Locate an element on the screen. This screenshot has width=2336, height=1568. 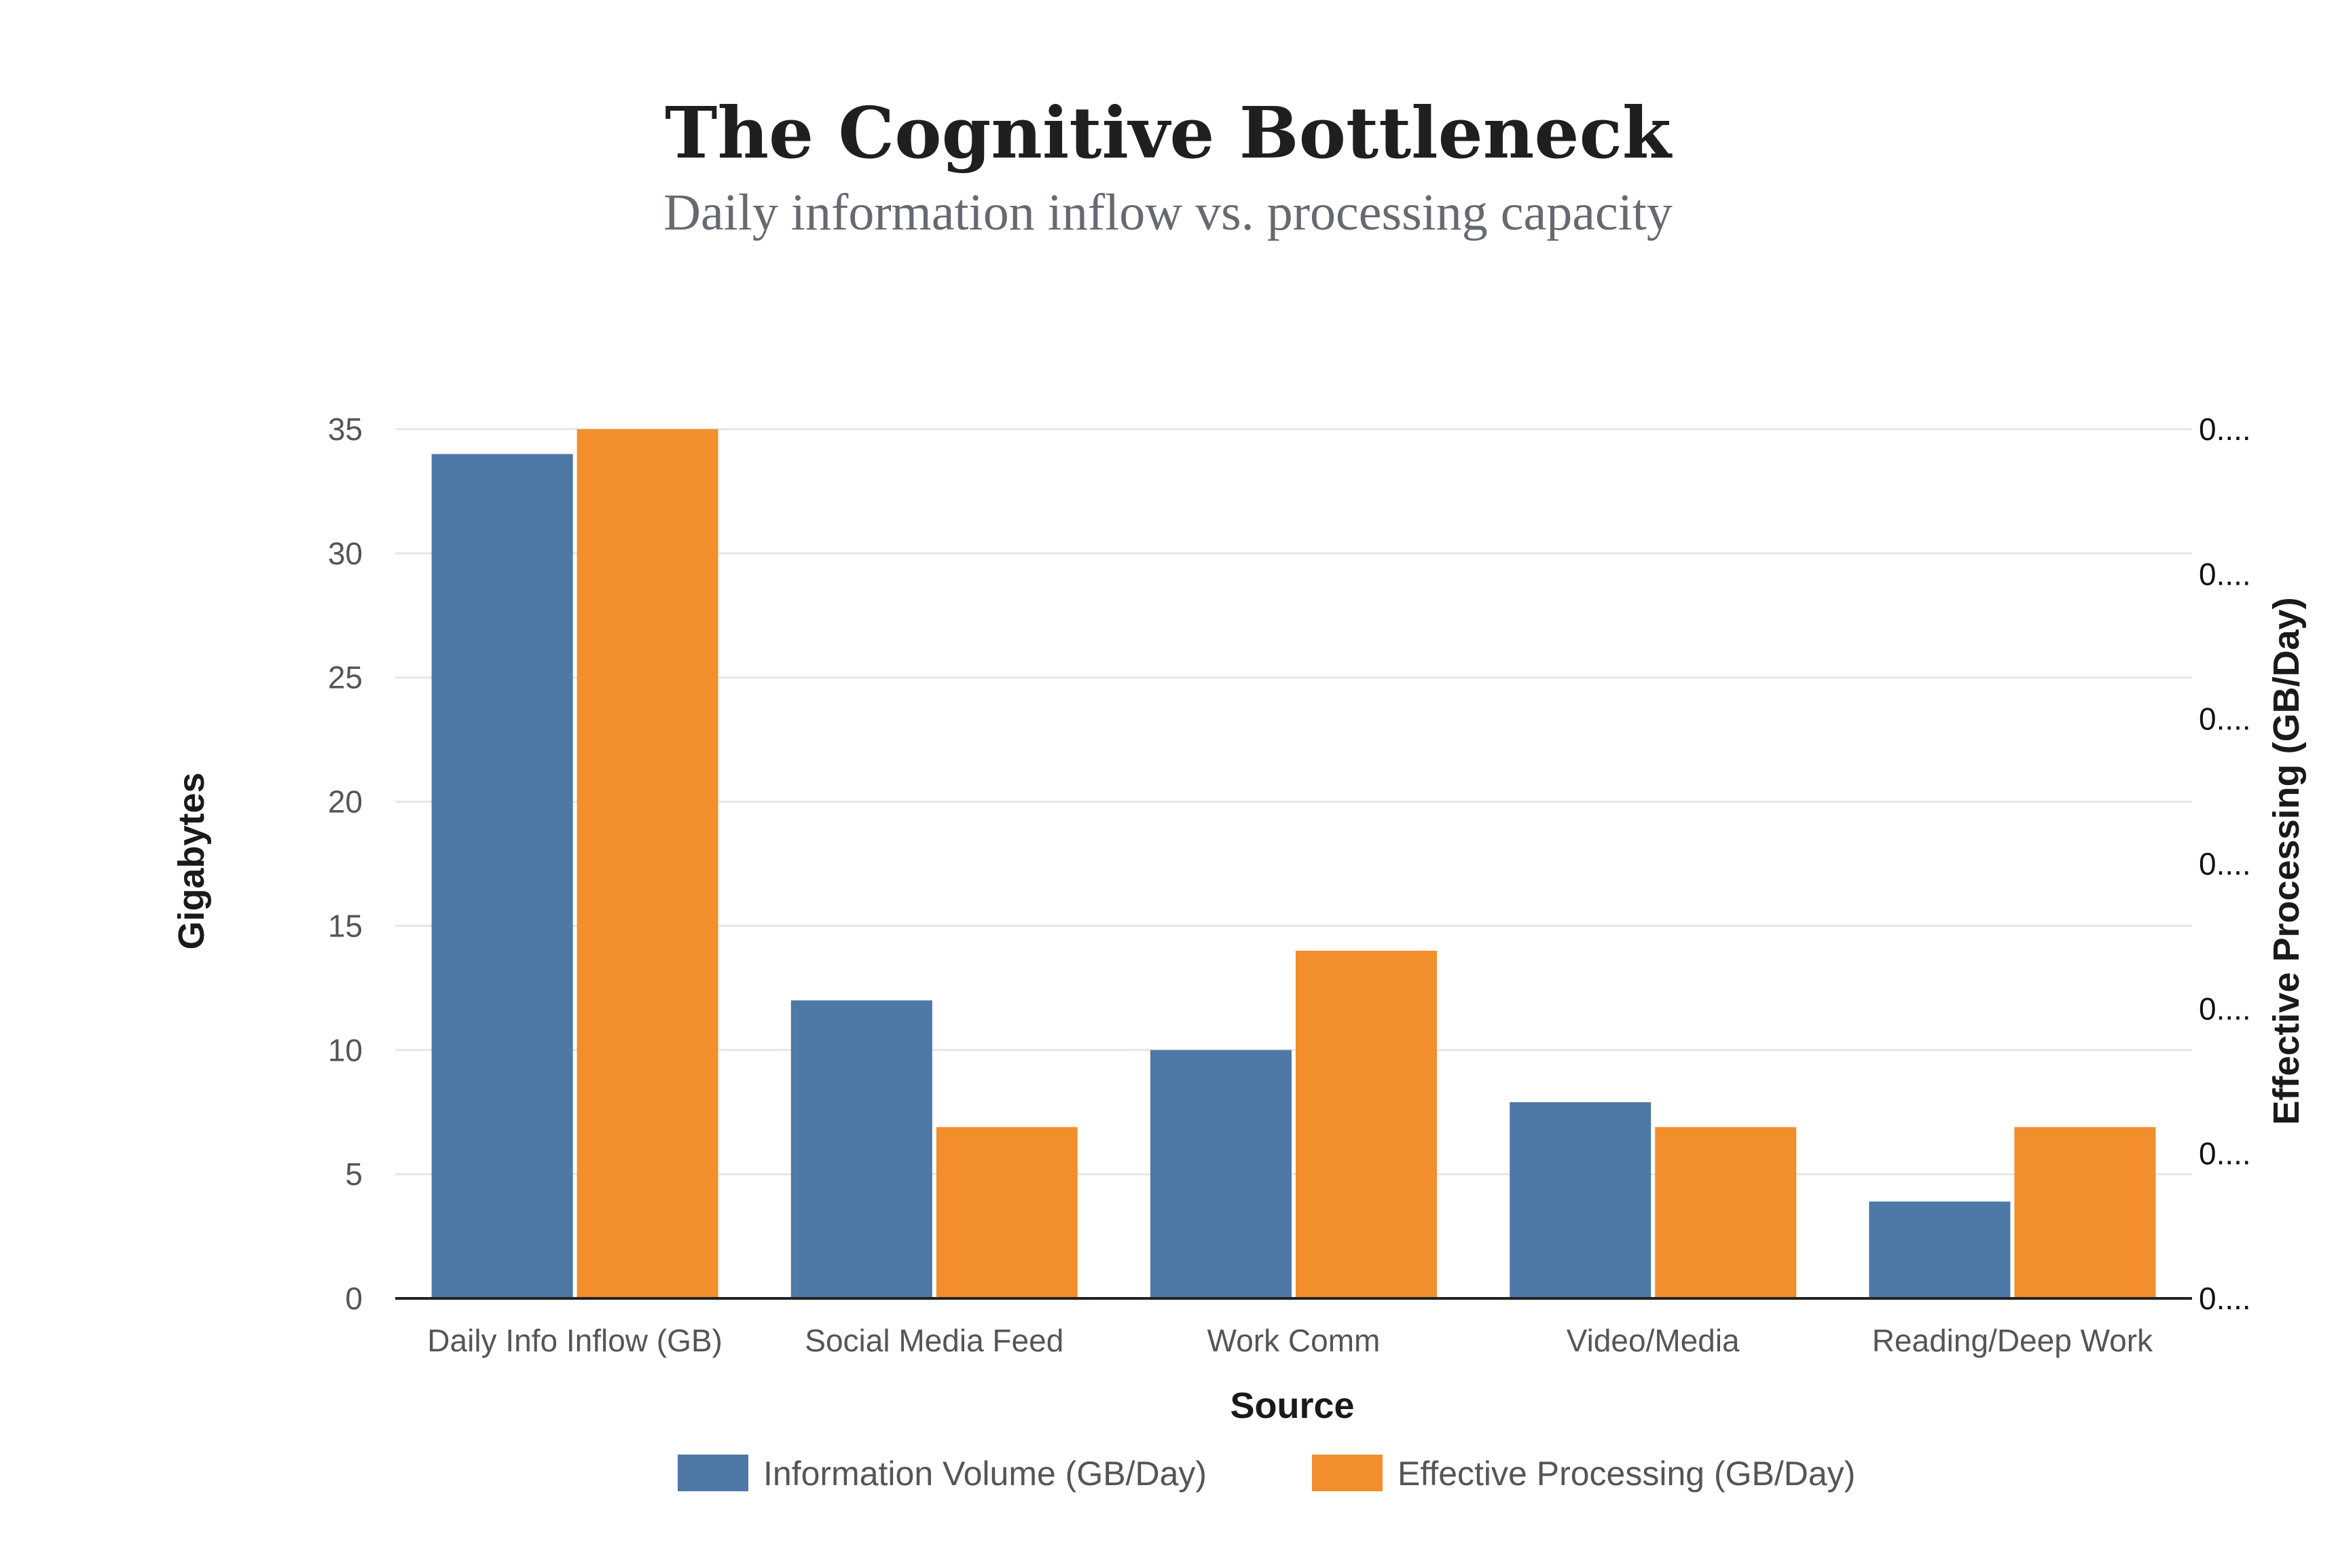
y-tick-label: 5 is located at coordinates (354, 1174).